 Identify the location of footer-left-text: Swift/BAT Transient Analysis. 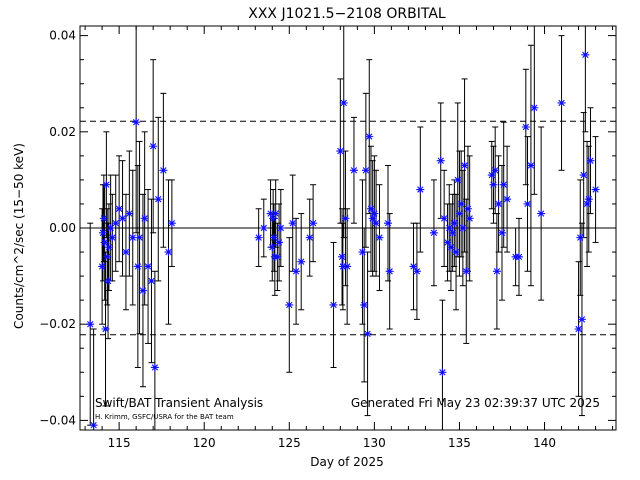
(179, 403).